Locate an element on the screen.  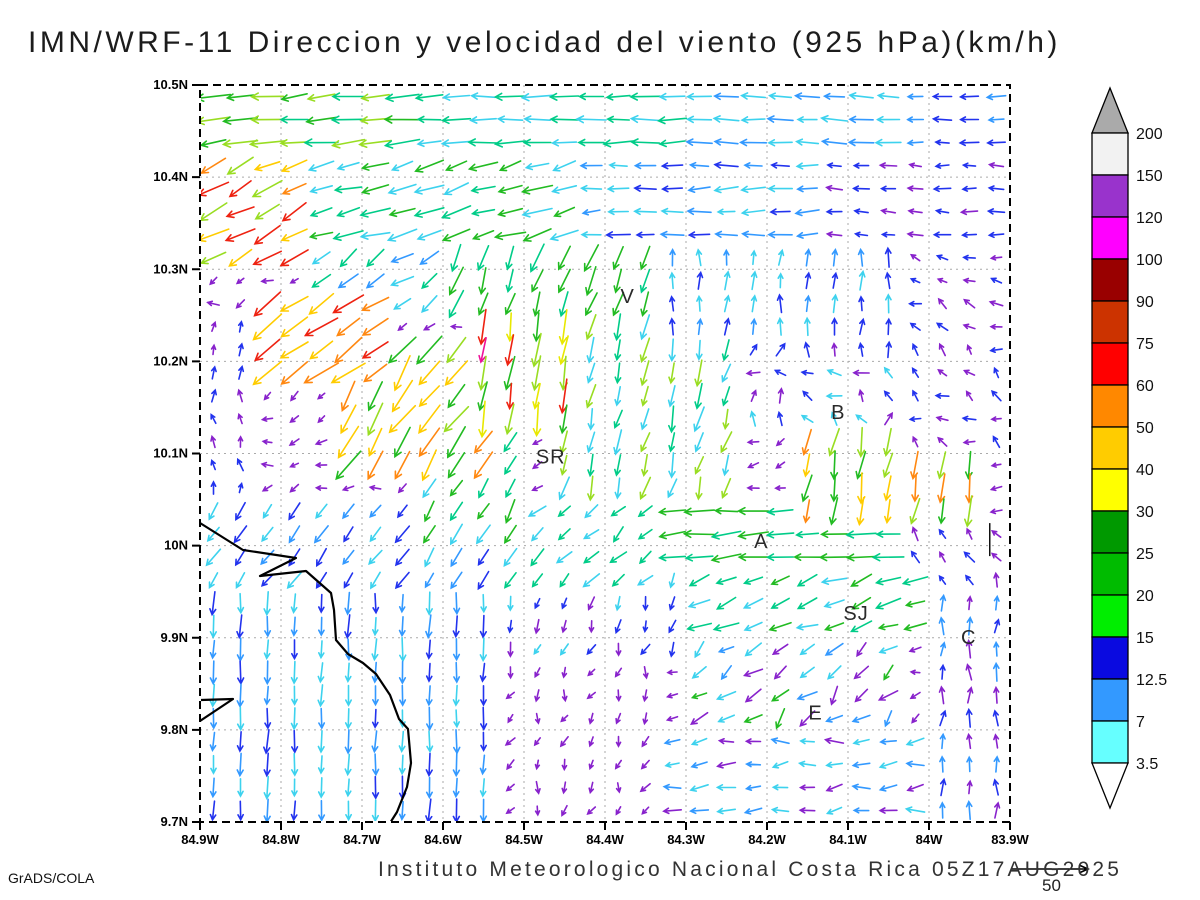
colorbar-box is located at coordinates (1110, 658).